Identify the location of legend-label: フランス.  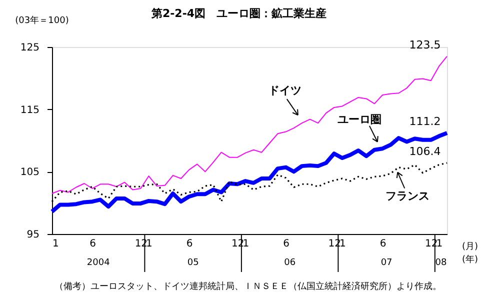
(408, 195).